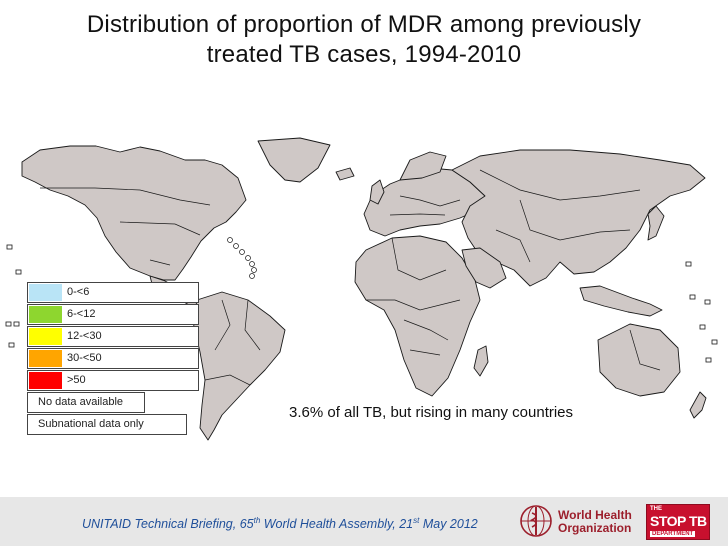 The image size is (728, 546). Describe the element at coordinates (294, 160) in the screenshot. I see `greenland` at that location.